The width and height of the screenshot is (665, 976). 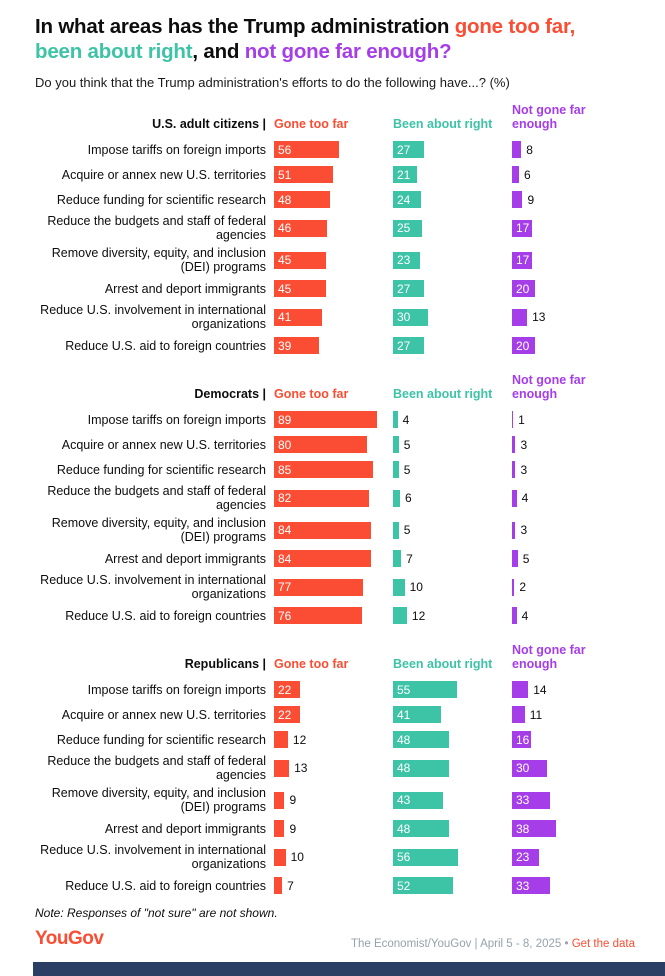 What do you see at coordinates (285, 444) in the screenshot?
I see `bar-value: 80` at bounding box center [285, 444].